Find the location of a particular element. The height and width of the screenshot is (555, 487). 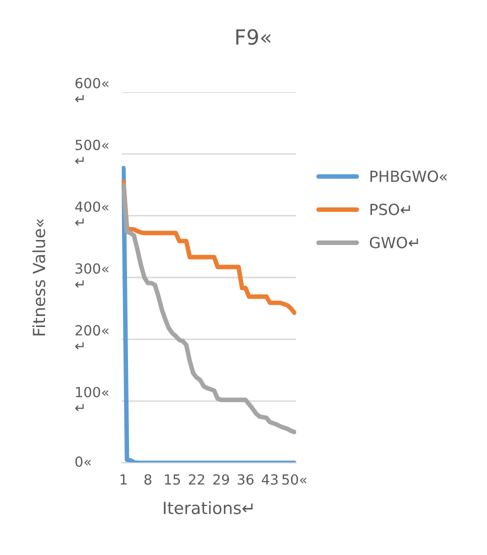

x-tick-label: 15 is located at coordinates (172, 479).